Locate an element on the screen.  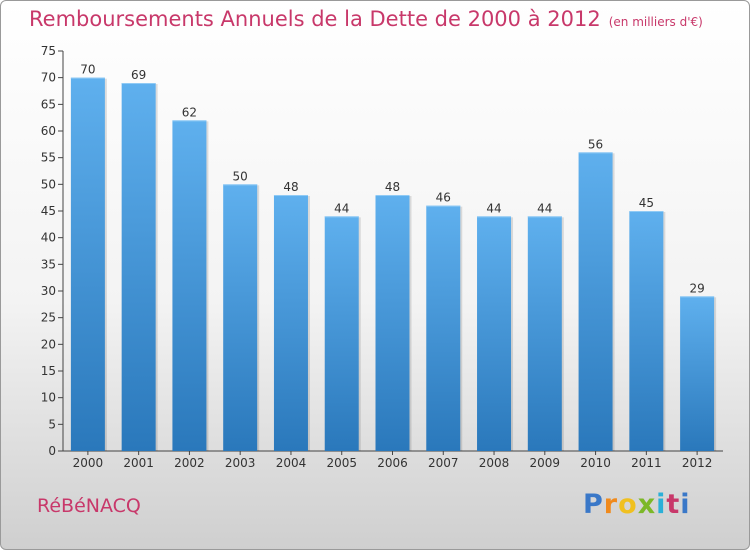
x-tick-label: 2005 is located at coordinates (341, 463).